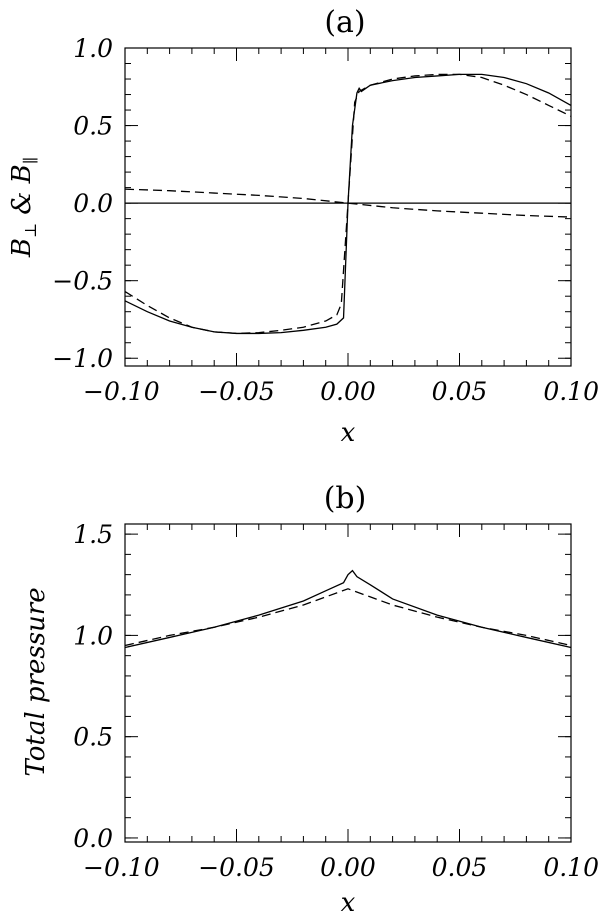 The image size is (600, 915). I want to click on series-line-solid, so click(348, 609).